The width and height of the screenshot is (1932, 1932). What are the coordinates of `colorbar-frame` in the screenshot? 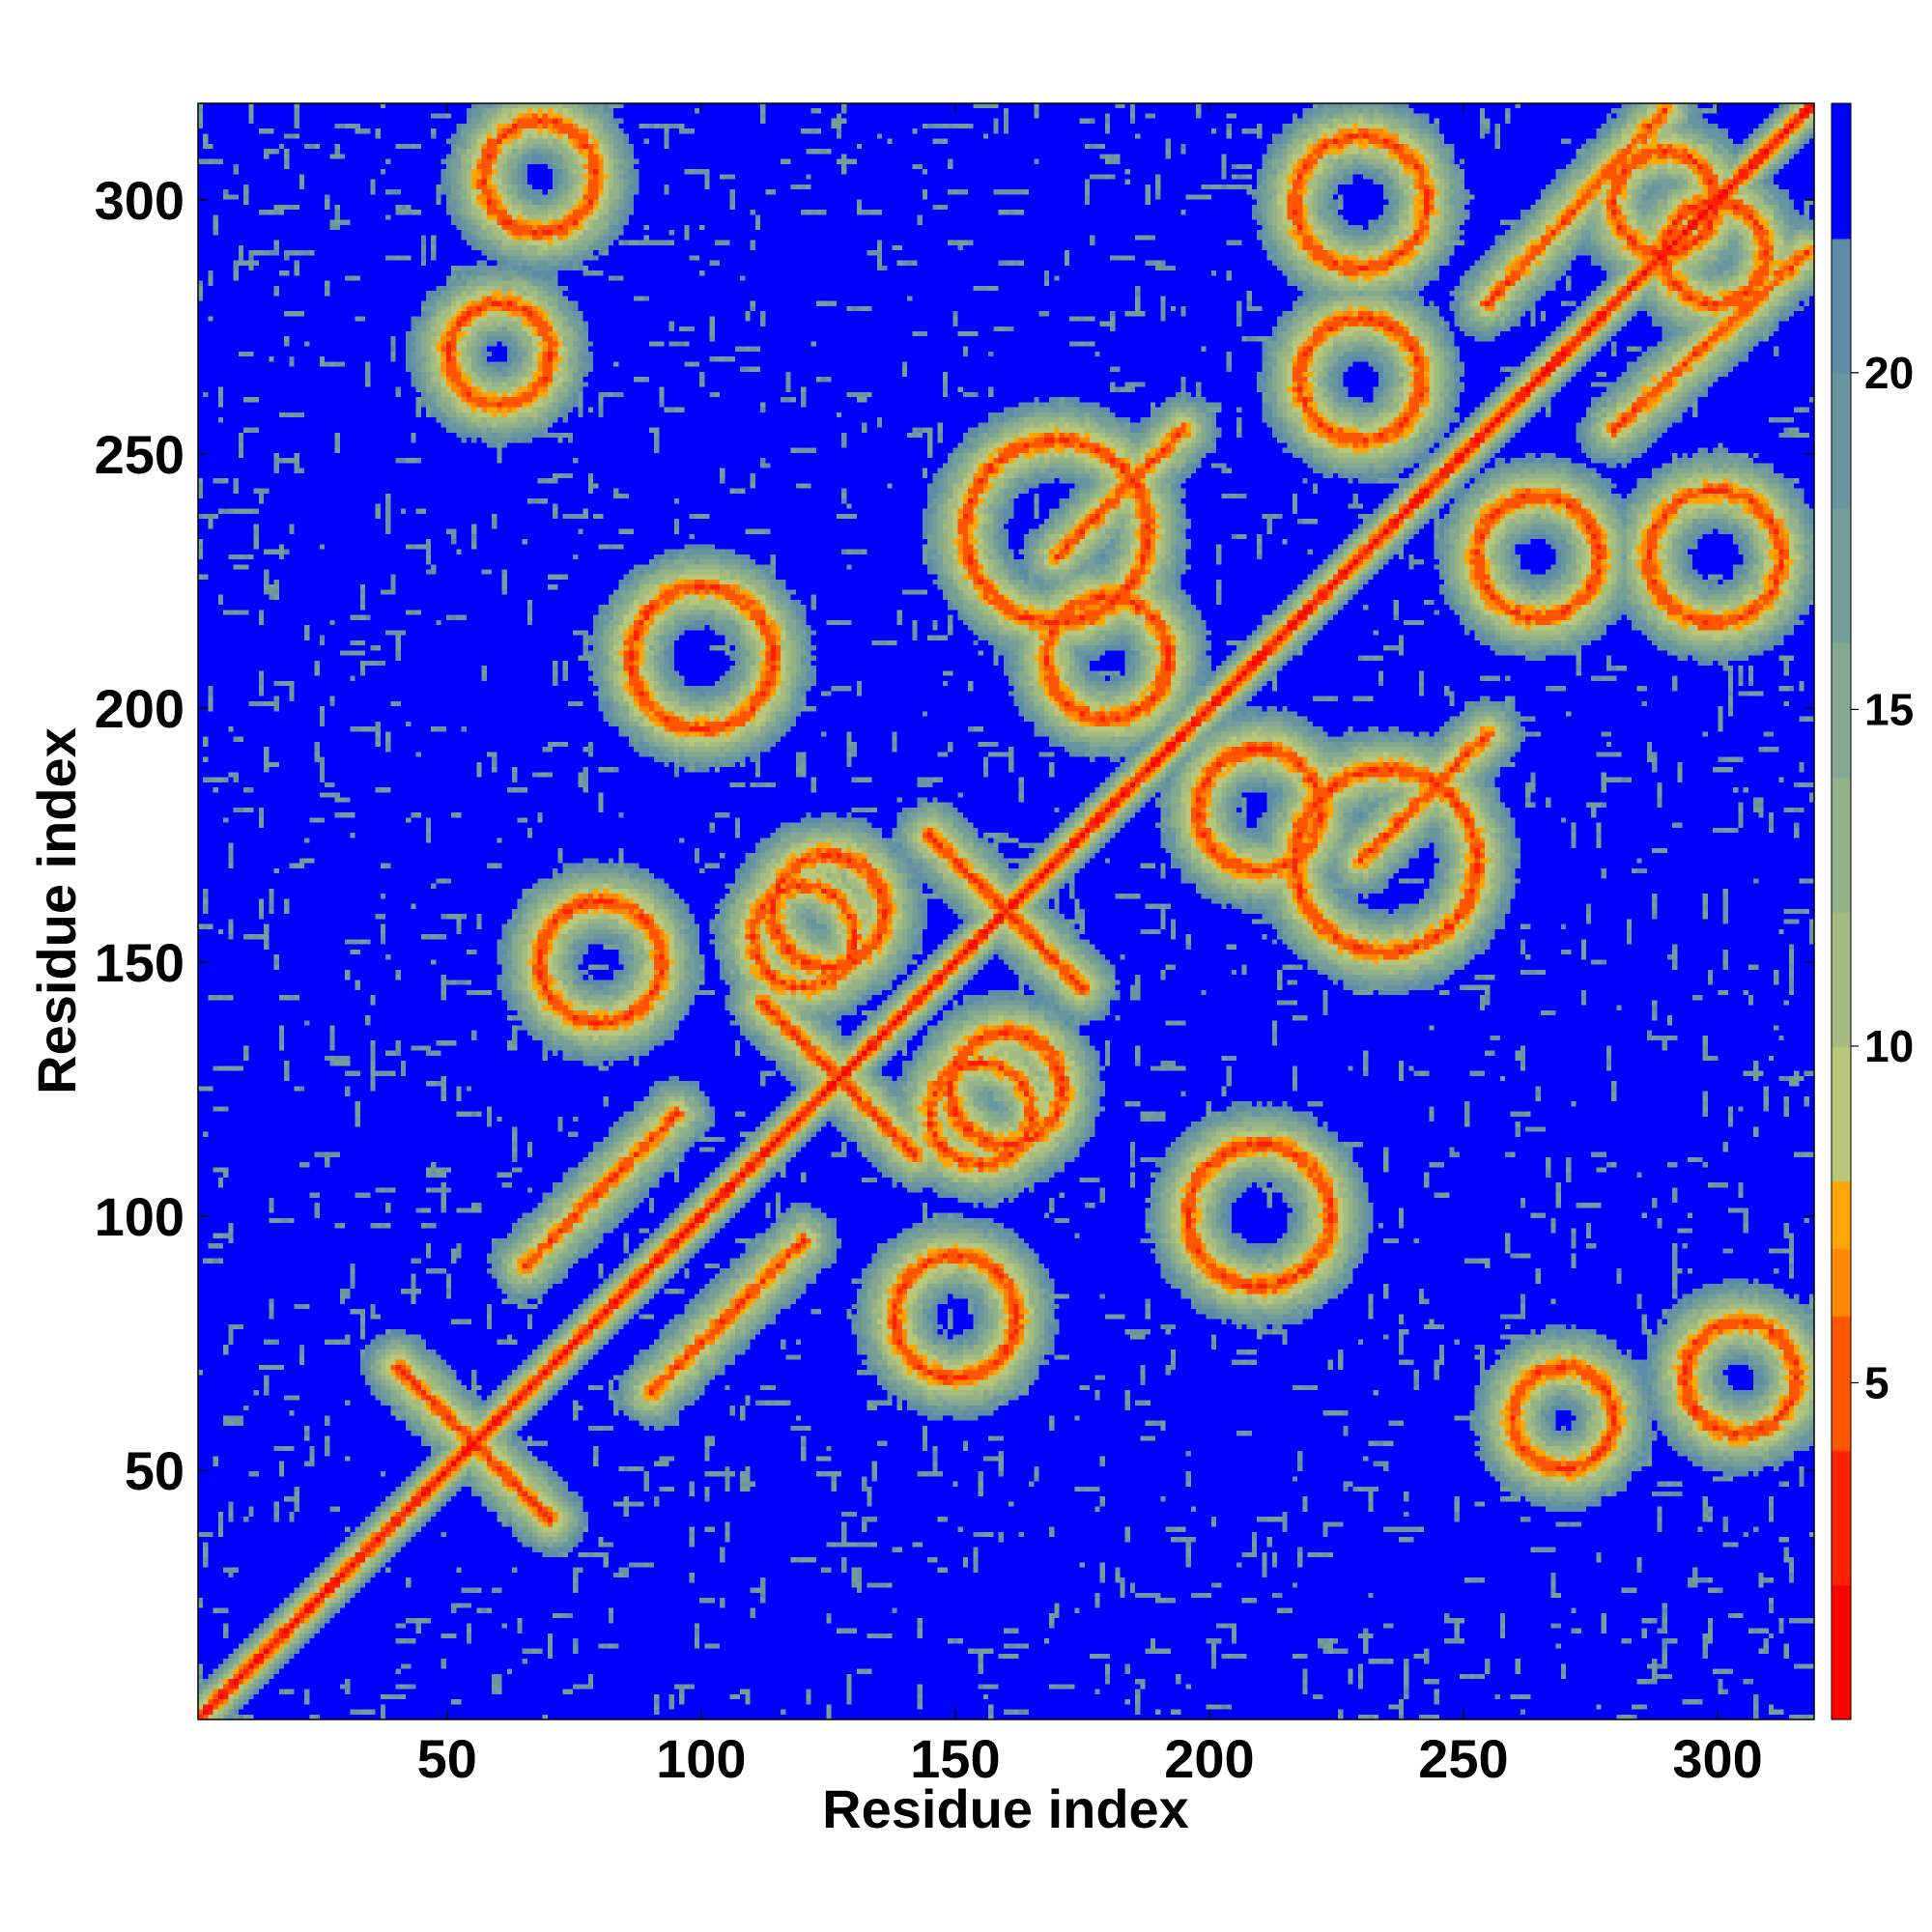 It's located at (1841, 911).